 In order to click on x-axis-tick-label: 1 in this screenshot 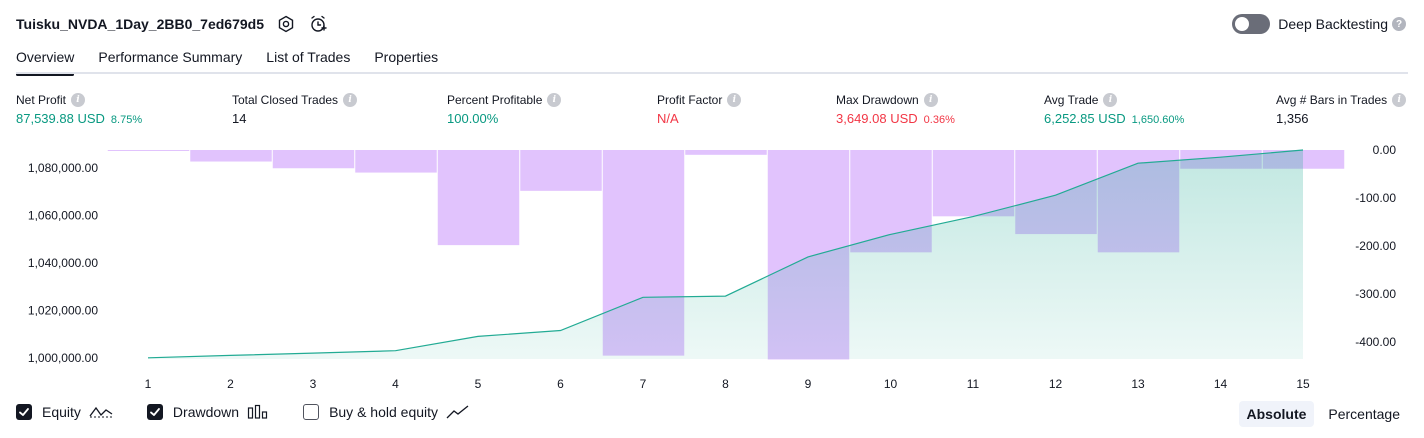, I will do `click(148, 384)`.